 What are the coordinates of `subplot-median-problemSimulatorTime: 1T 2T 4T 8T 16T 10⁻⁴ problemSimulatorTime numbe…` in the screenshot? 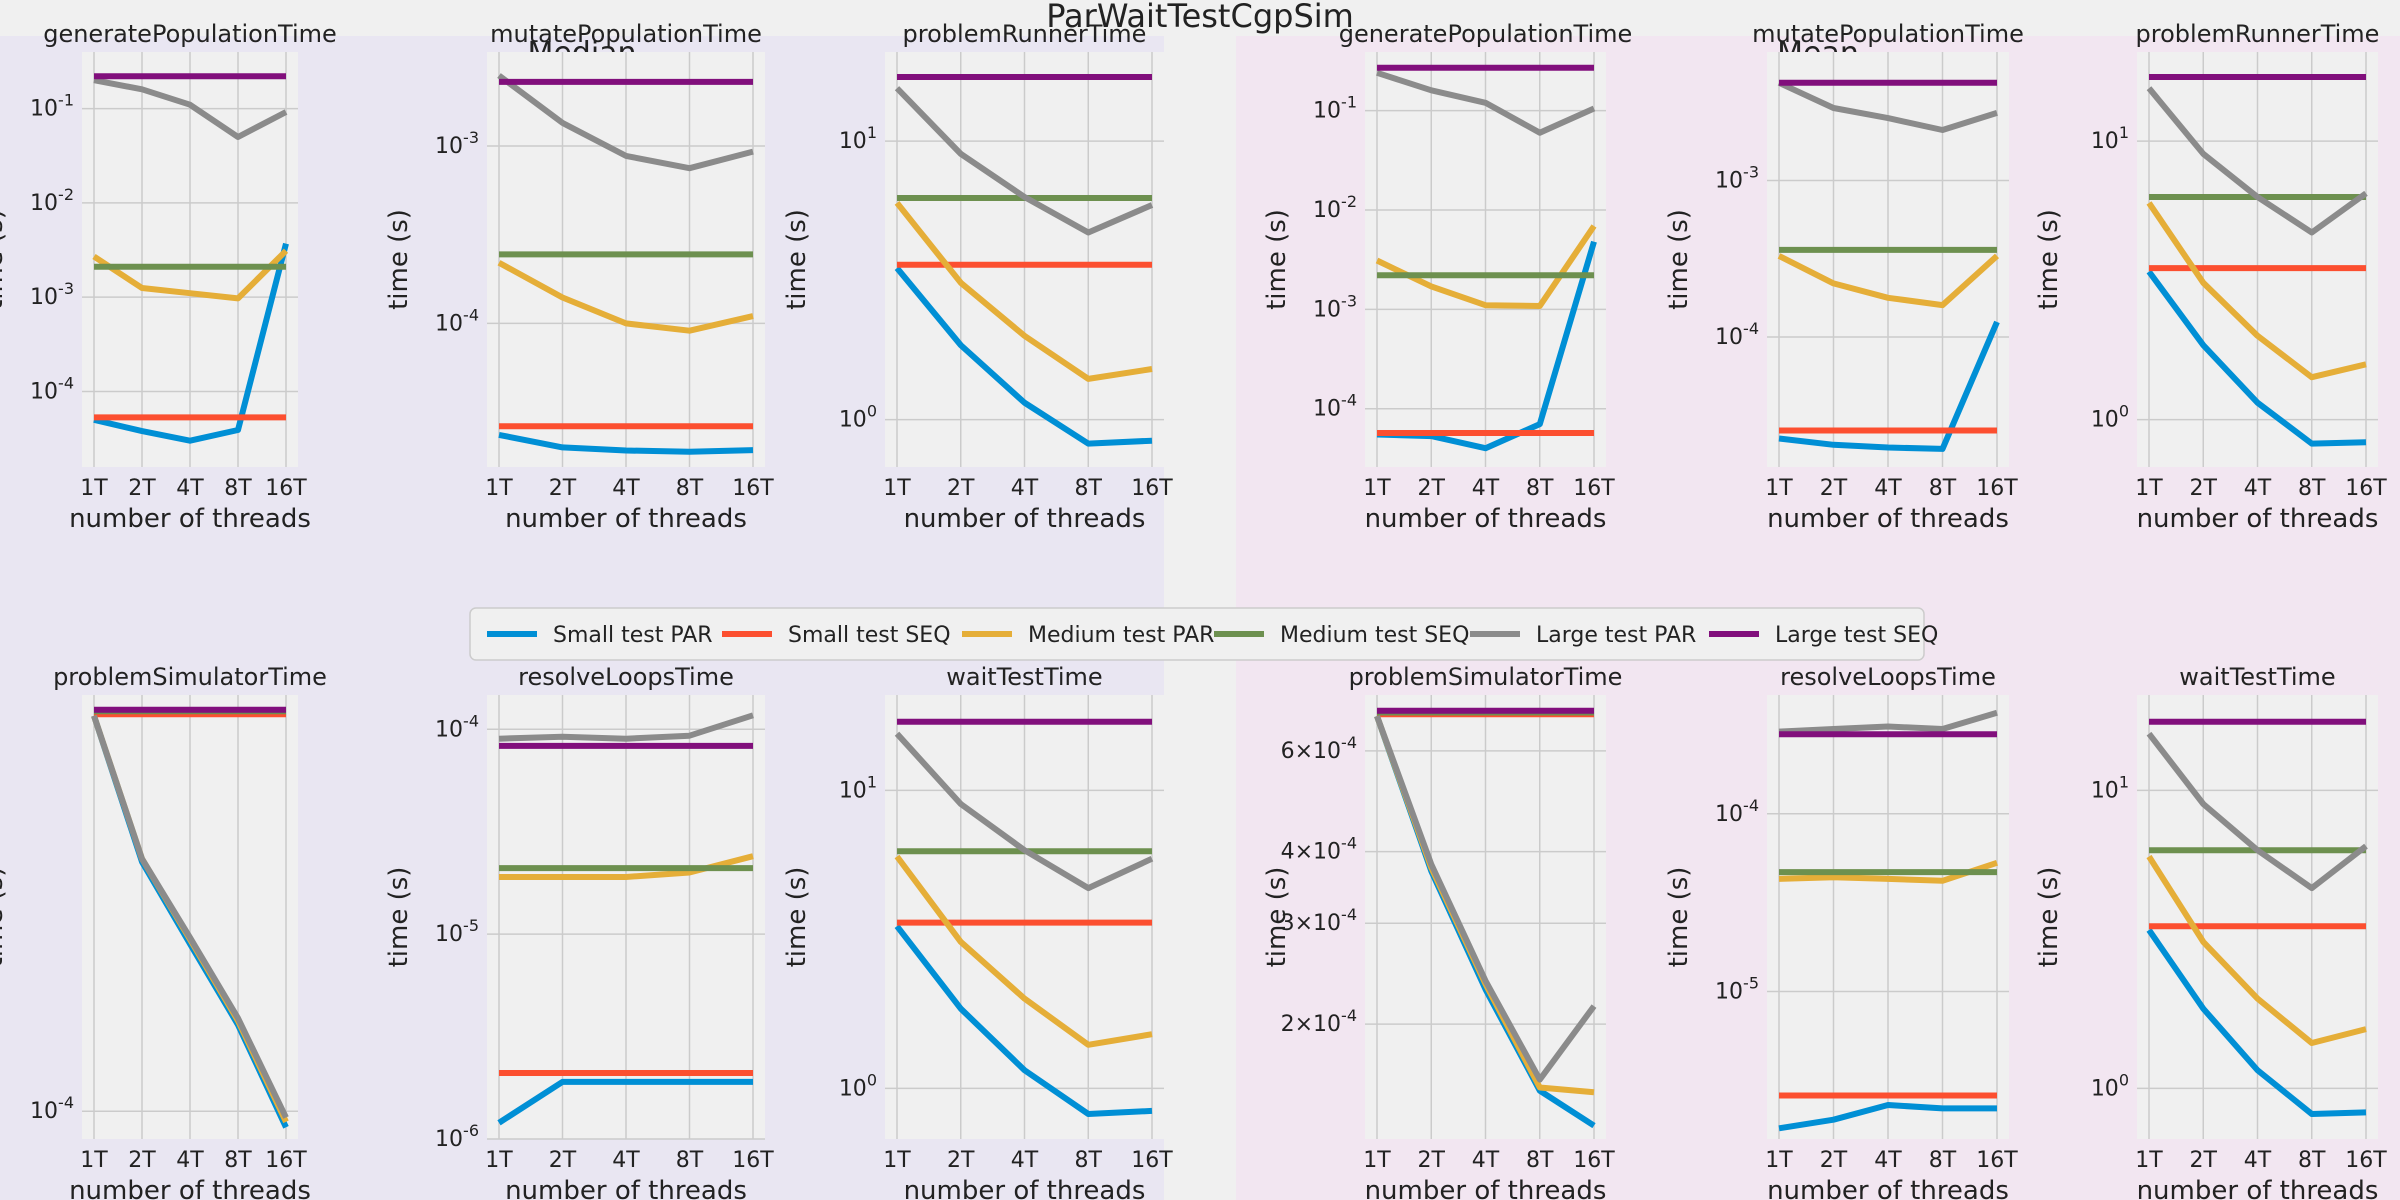 It's located at (163, 931).